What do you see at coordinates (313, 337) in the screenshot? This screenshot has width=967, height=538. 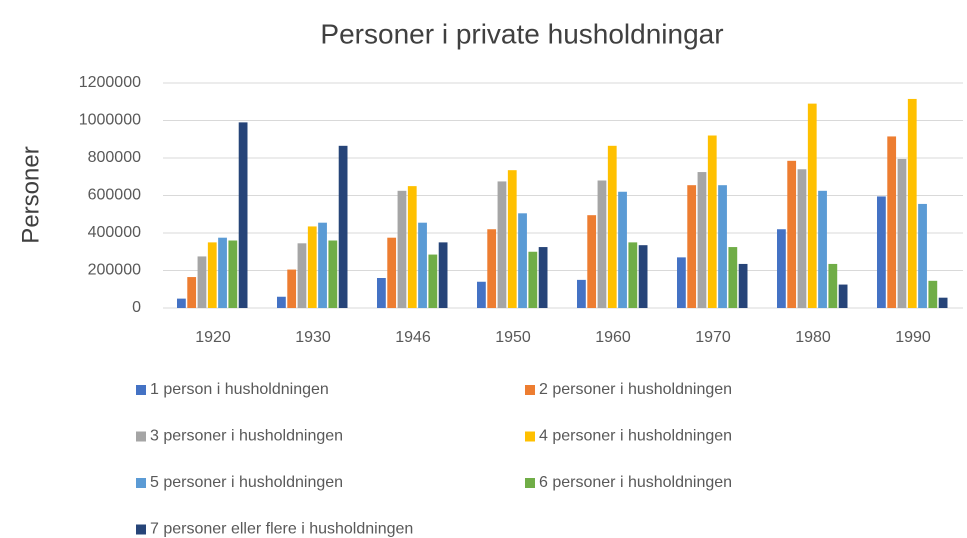 I see `x-tick-label: 1930` at bounding box center [313, 337].